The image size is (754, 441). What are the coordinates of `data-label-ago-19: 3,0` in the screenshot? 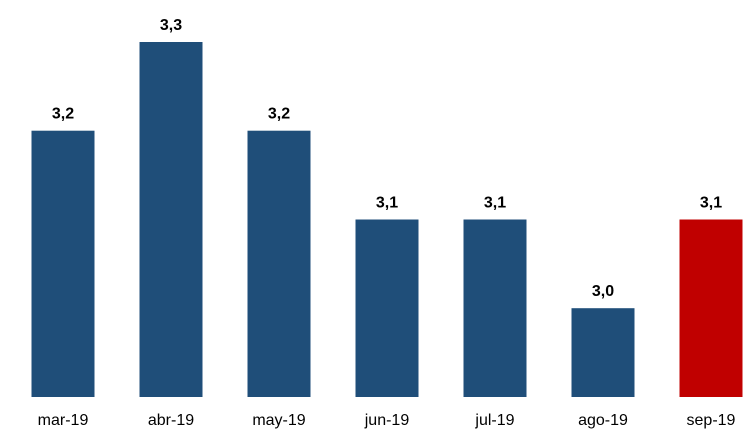 It's located at (603, 291).